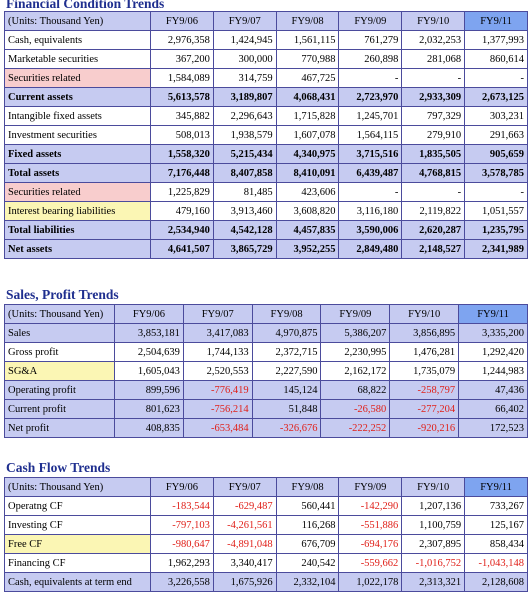 The width and height of the screenshot is (530, 594). I want to click on row-label: Free CF, so click(77, 544).